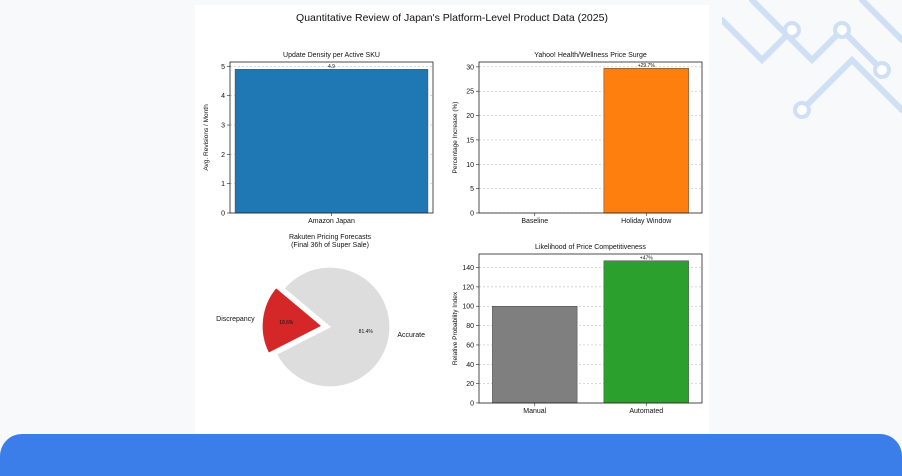 This screenshot has width=902, height=476. I want to click on chart-3-data-label-1: +47%, so click(646, 258).